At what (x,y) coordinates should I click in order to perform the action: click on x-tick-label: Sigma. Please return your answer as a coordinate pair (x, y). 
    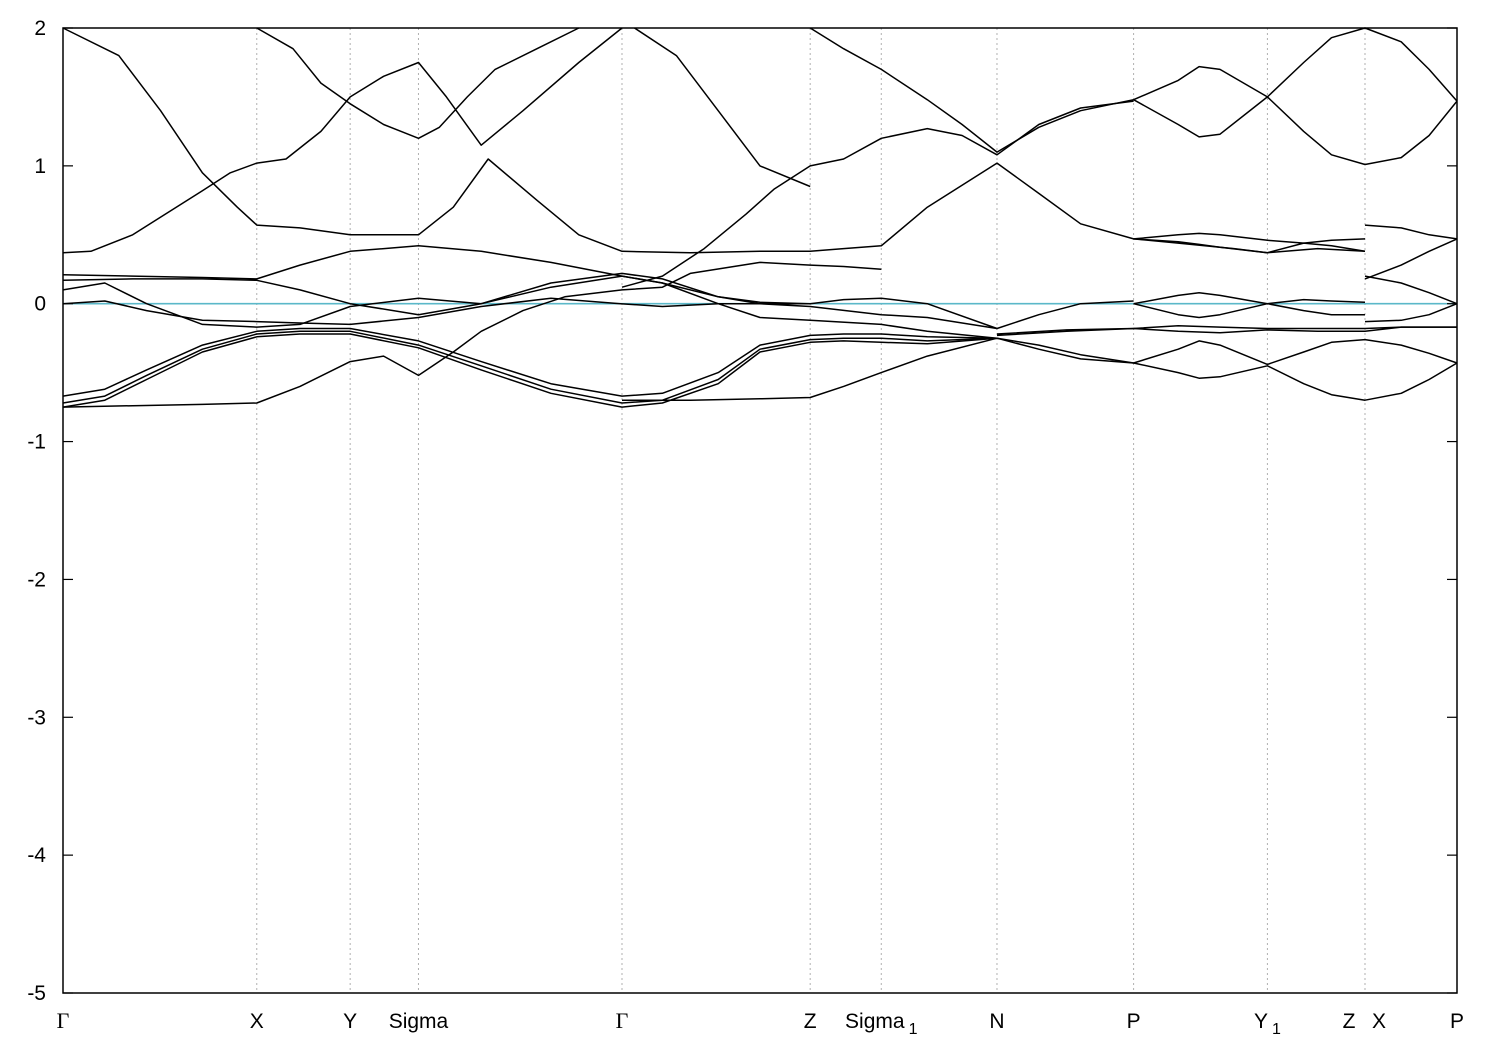
    Looking at the image, I should click on (419, 1021).